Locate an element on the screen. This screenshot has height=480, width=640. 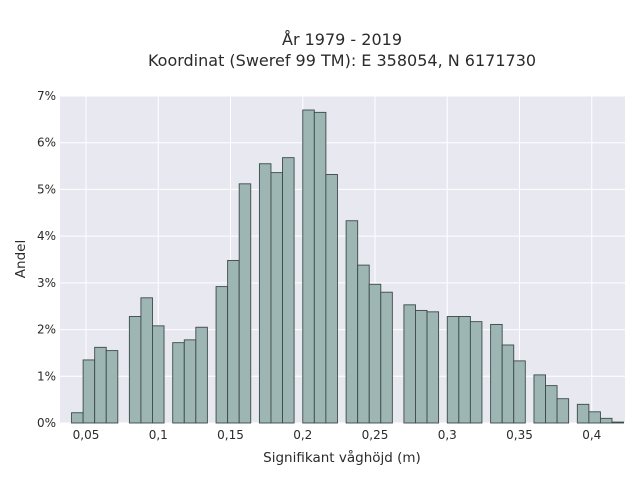
y-tick-label: 7% is located at coordinates (46, 96).